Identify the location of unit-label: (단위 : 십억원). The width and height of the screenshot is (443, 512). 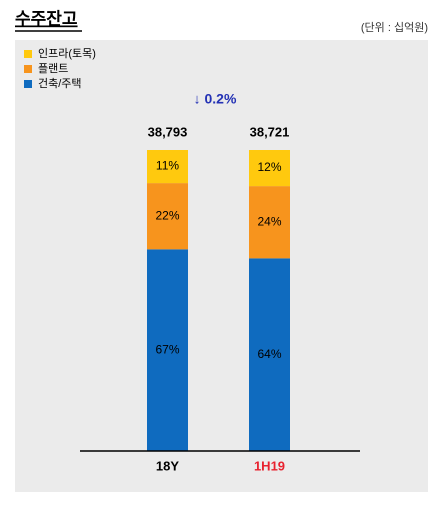
(394, 27).